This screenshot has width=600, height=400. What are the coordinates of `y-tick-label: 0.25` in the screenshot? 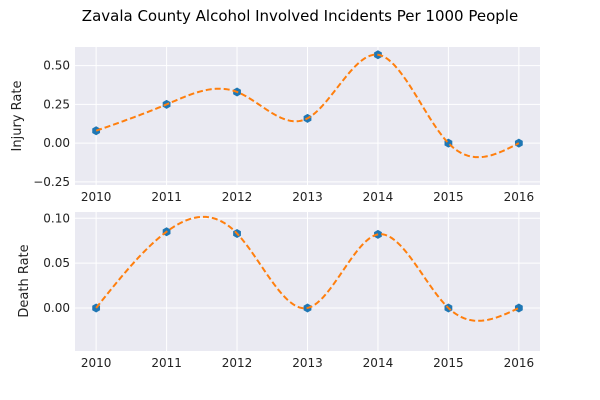 It's located at (56, 104).